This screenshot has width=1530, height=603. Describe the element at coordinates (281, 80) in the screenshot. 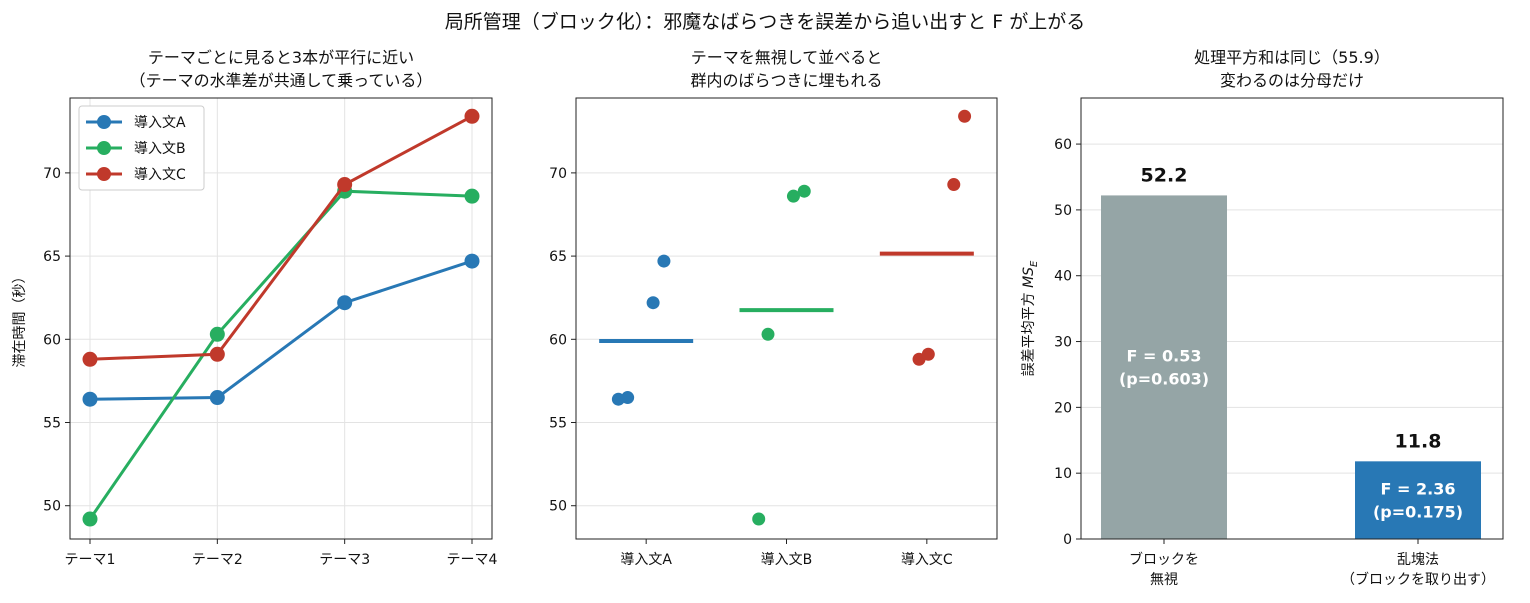

I see `panel-title: （テーマの水準差が共通して乗っている）` at that location.